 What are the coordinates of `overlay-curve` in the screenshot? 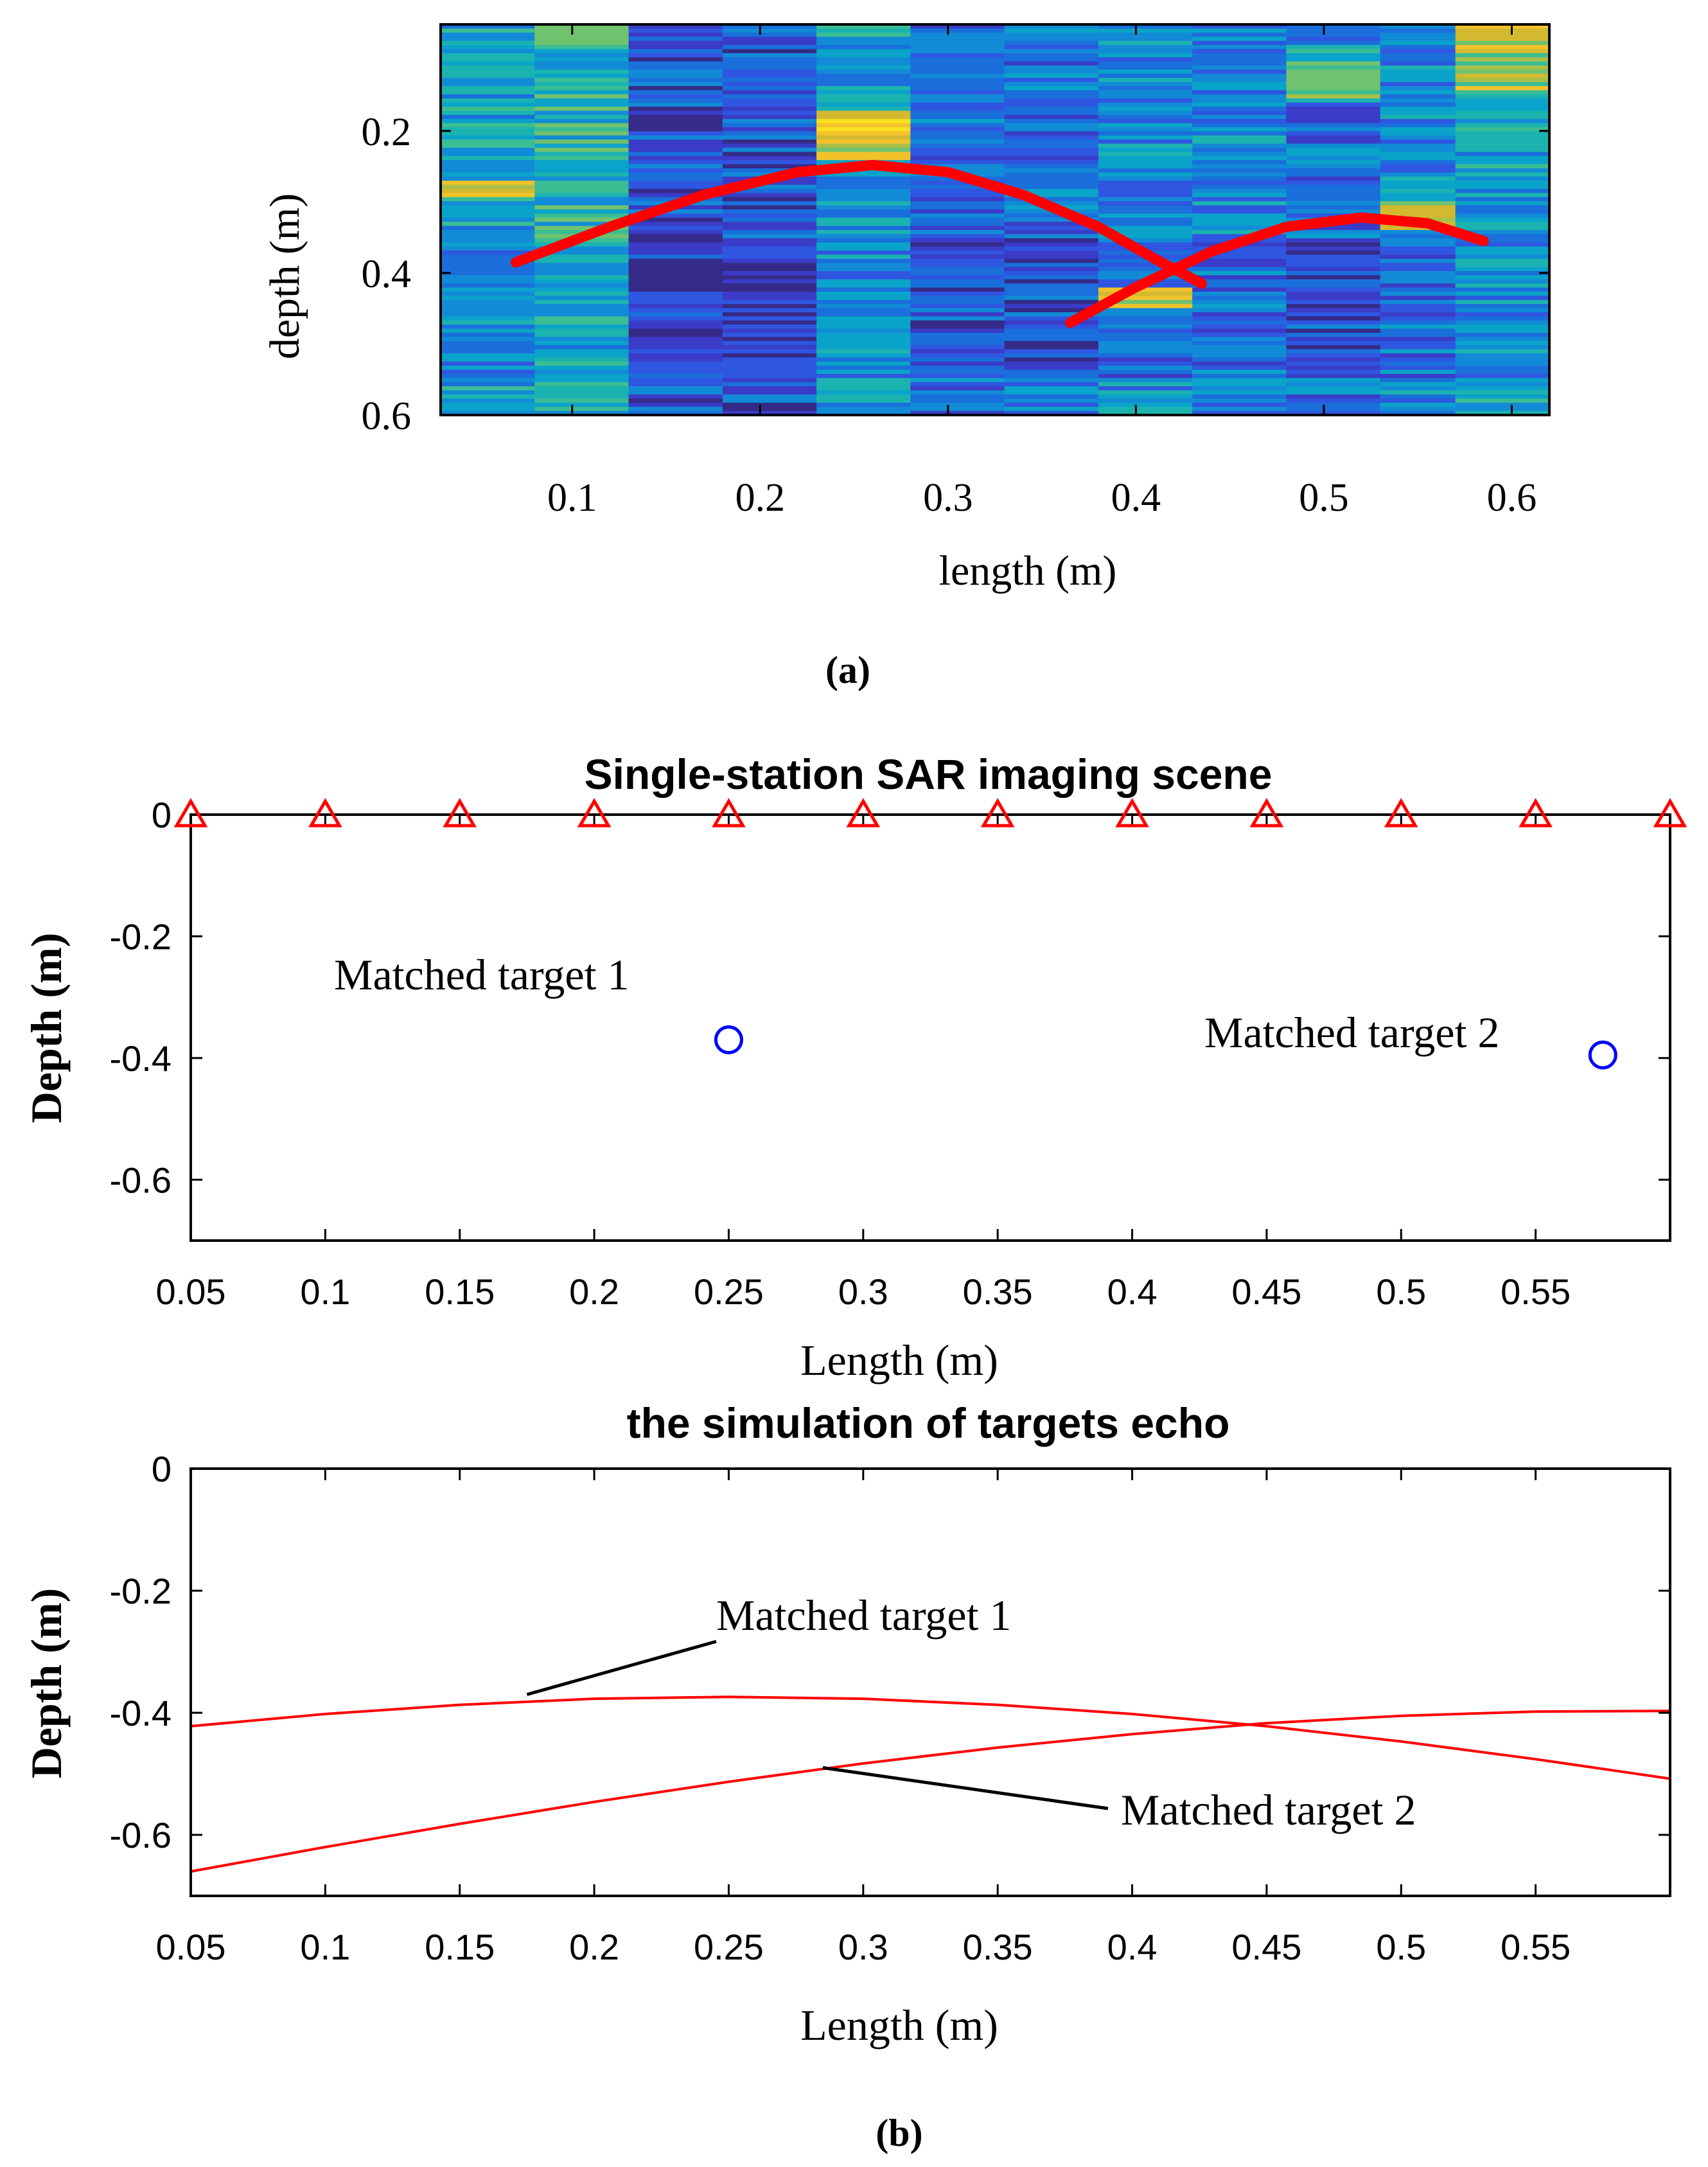 It's located at (859, 224).